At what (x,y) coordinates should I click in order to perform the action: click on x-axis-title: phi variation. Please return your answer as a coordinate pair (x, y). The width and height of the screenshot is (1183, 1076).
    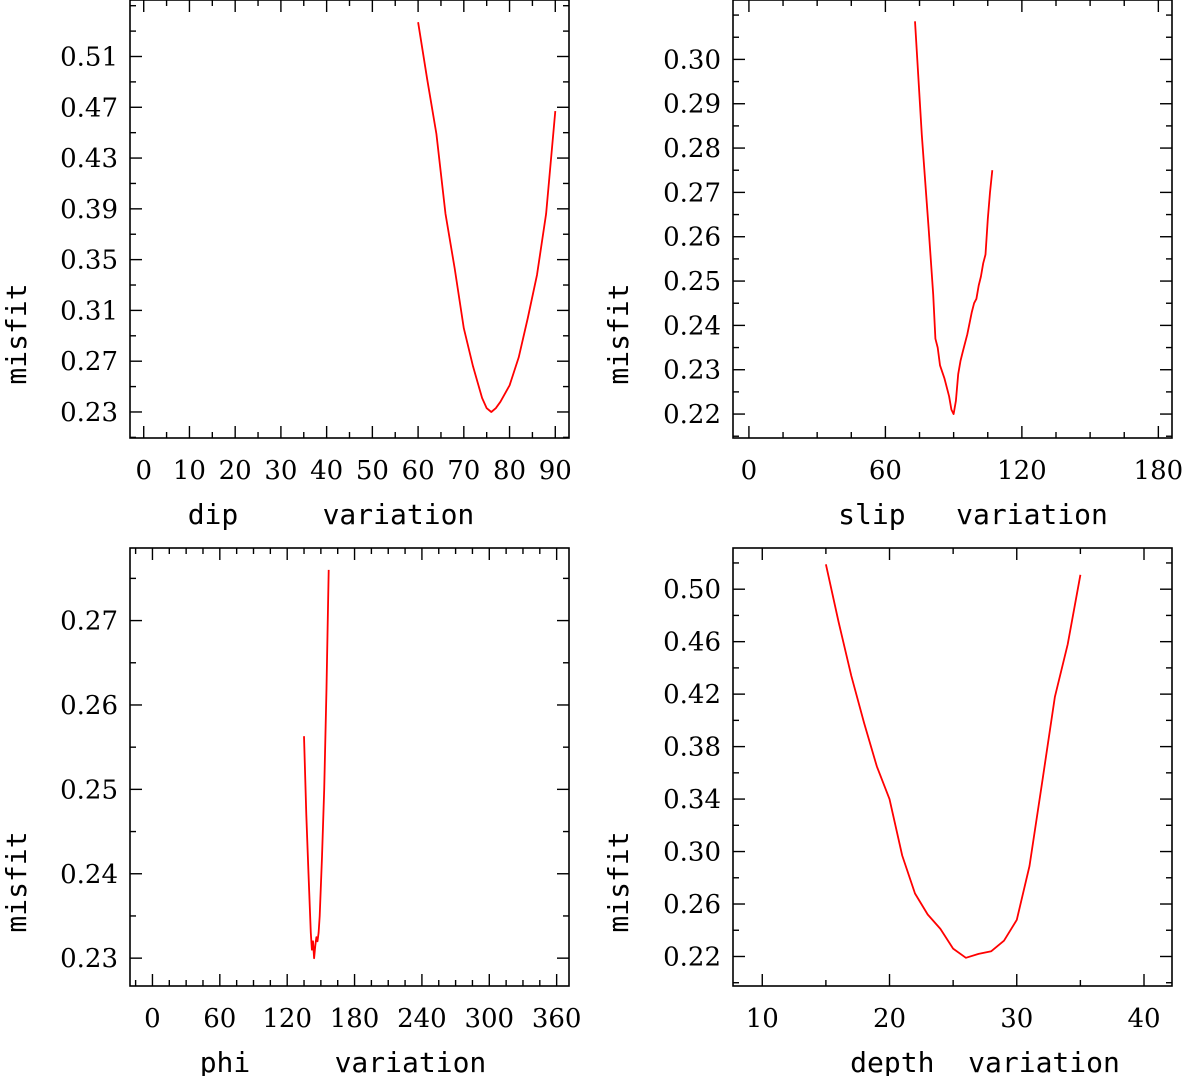
    Looking at the image, I should click on (343, 1061).